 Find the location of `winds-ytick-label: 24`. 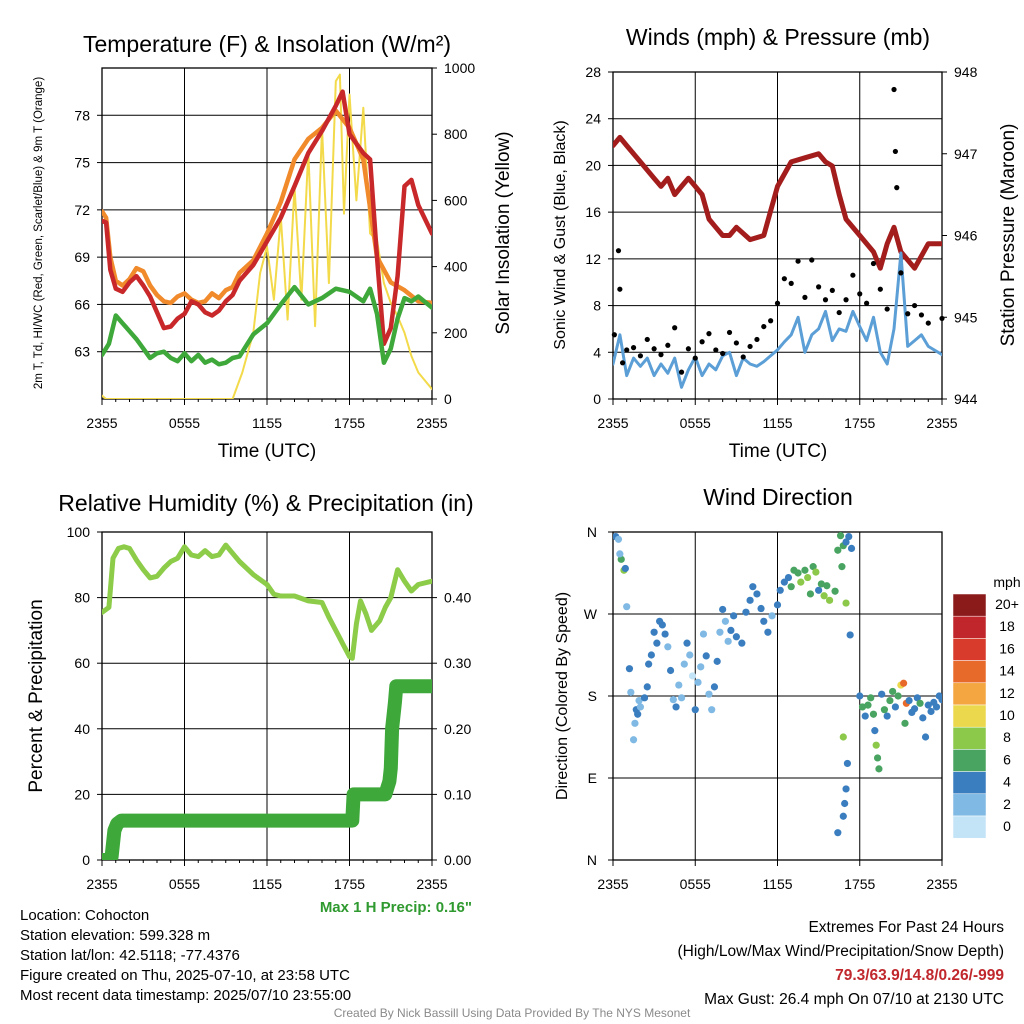

winds-ytick-label: 24 is located at coordinates (593, 119).